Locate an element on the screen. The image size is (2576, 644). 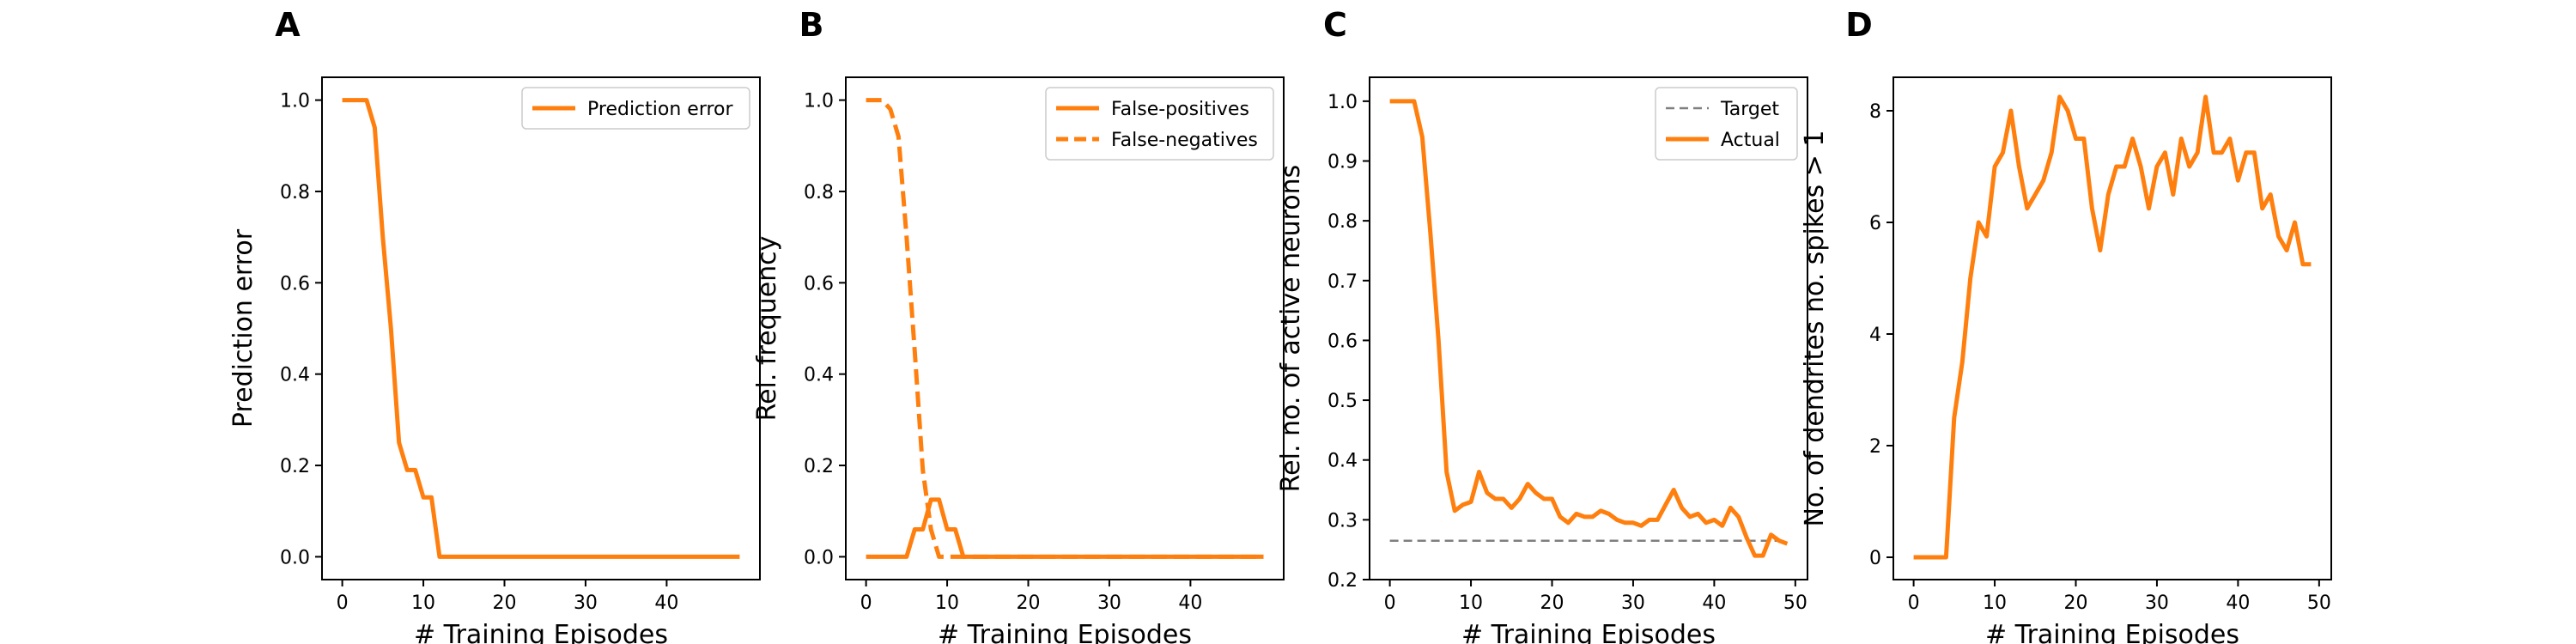
y-axis-label: No. of dendrites no. spikes > 1 is located at coordinates (1815, 328).